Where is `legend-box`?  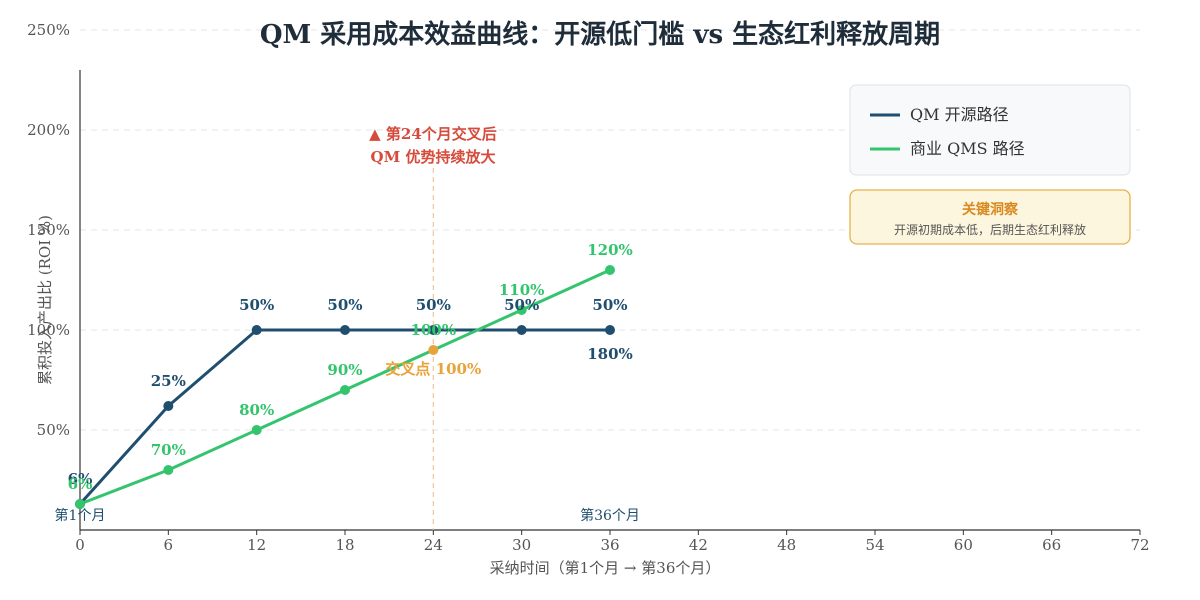 legend-box is located at coordinates (990, 130).